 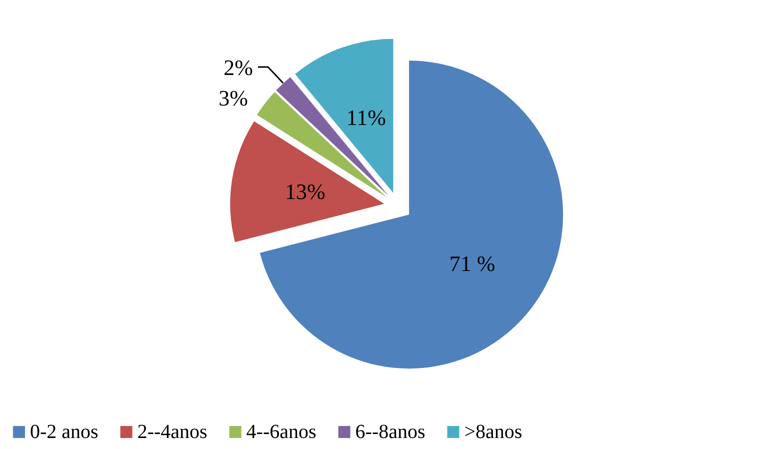 What do you see at coordinates (493, 432) in the screenshot?
I see `legend-label: >8anos` at bounding box center [493, 432].